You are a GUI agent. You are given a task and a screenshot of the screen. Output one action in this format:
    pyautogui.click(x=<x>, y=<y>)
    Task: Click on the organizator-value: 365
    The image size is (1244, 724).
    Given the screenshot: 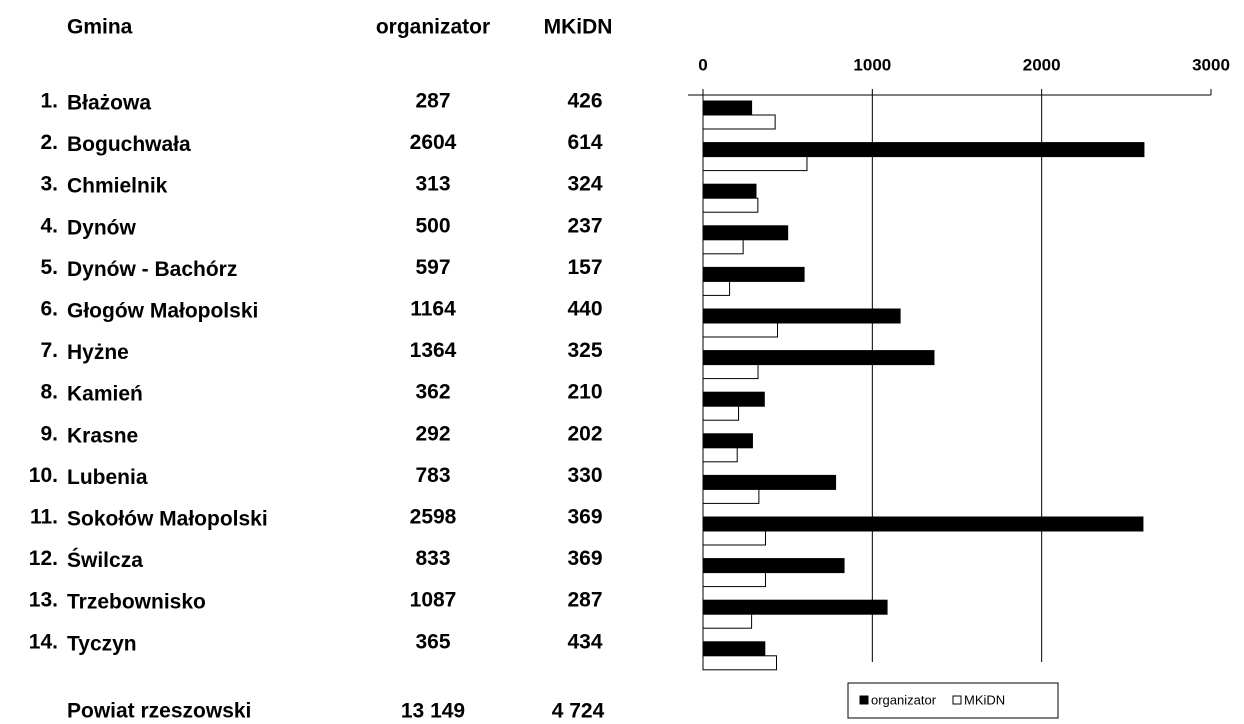 What is the action you would take?
    pyautogui.click(x=432, y=641)
    